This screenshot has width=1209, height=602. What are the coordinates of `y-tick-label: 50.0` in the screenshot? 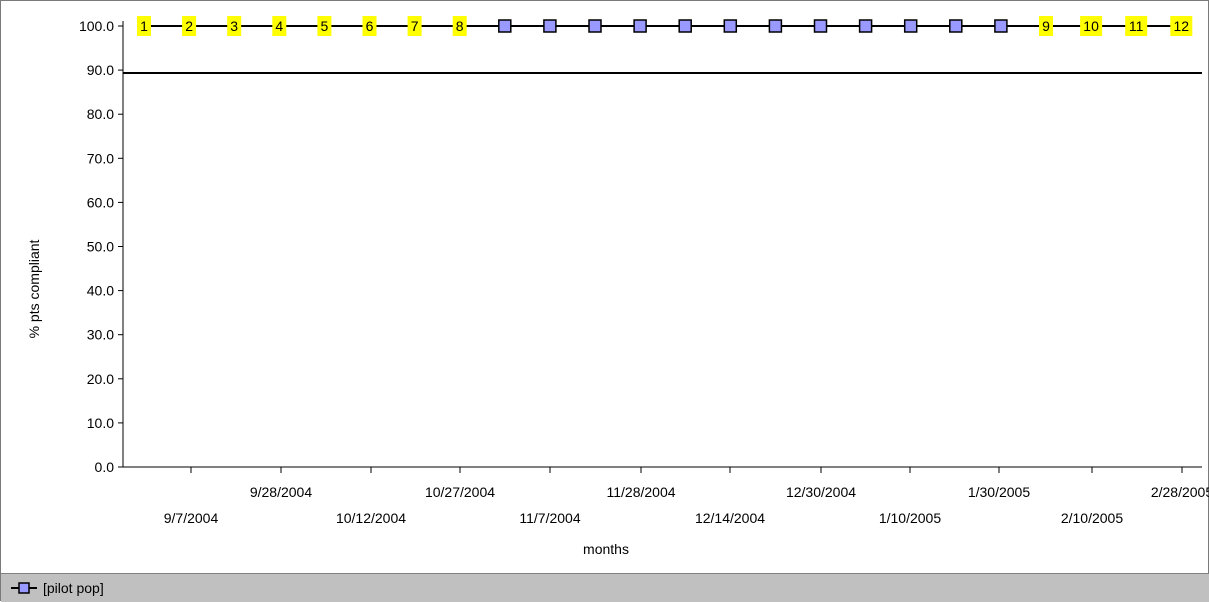 It's located at (100, 247).